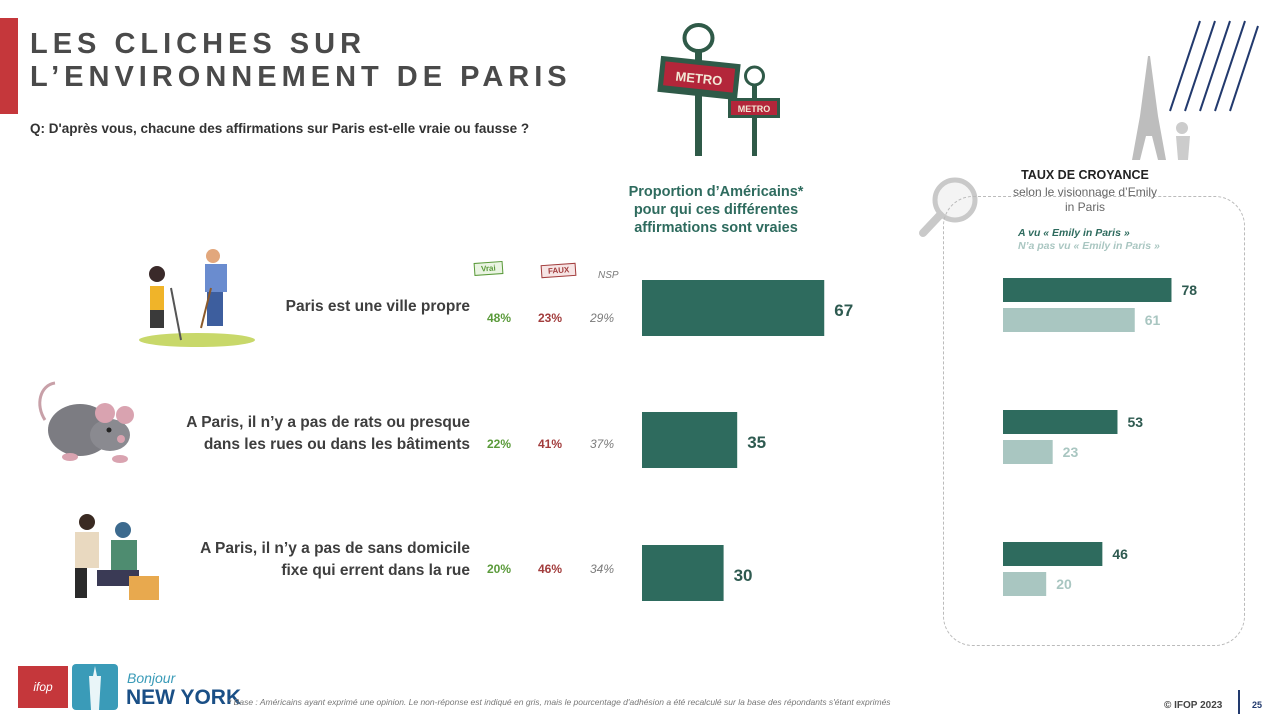 The height and width of the screenshot is (716, 1272). I want to click on page-title: LES CLICHES SUR L’ENVIRONNEMENT DE PARIS, so click(301, 61).